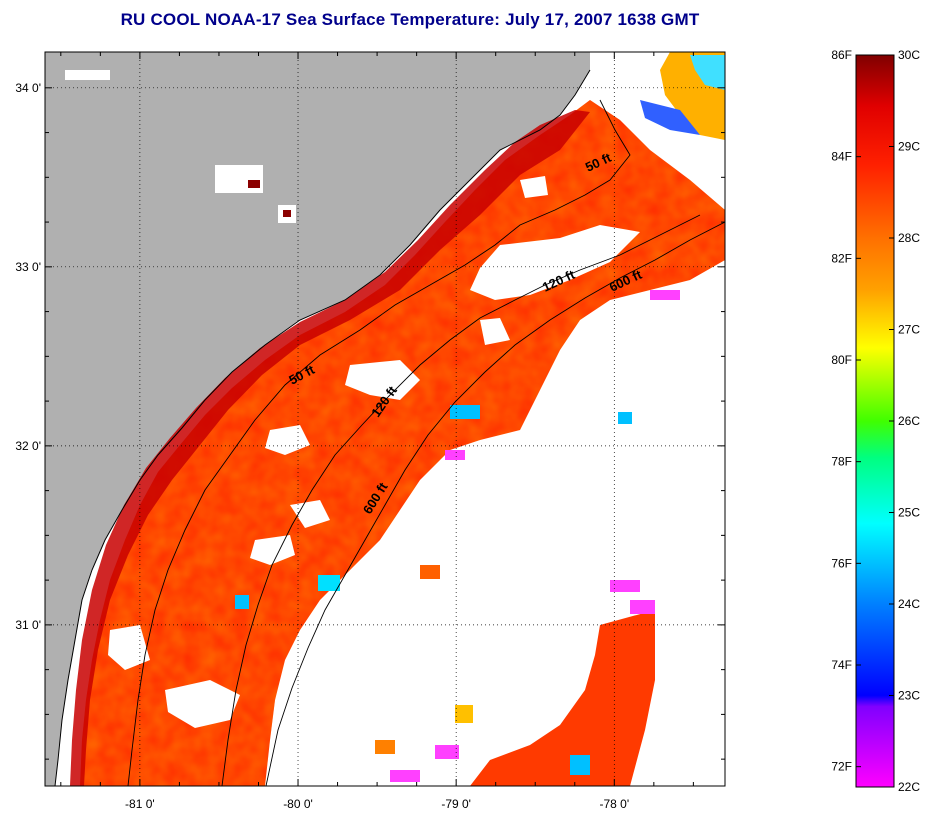 The image size is (936, 817). Describe the element at coordinates (841, 360) in the screenshot. I see `colorbar-f-label: 80F` at that location.